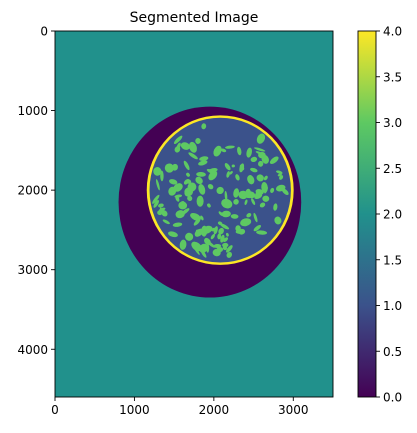 The width and height of the screenshot is (417, 433). What do you see at coordinates (367, 214) in the screenshot?
I see `colorbar` at bounding box center [367, 214].